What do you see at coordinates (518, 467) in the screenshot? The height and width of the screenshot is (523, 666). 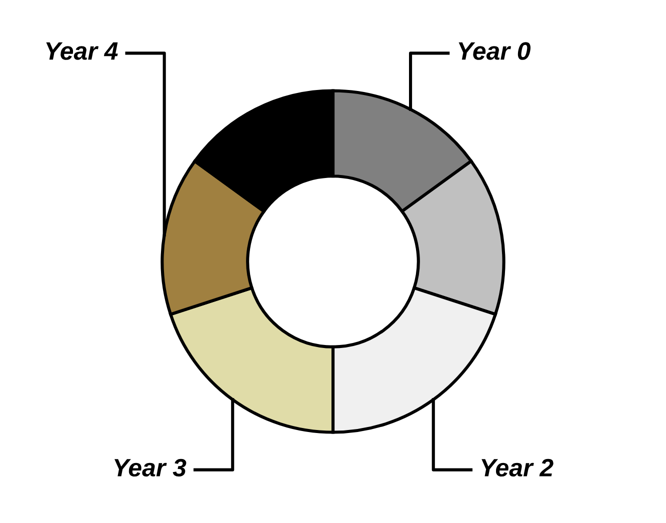 I see `slice-label: Year 2` at bounding box center [518, 467].